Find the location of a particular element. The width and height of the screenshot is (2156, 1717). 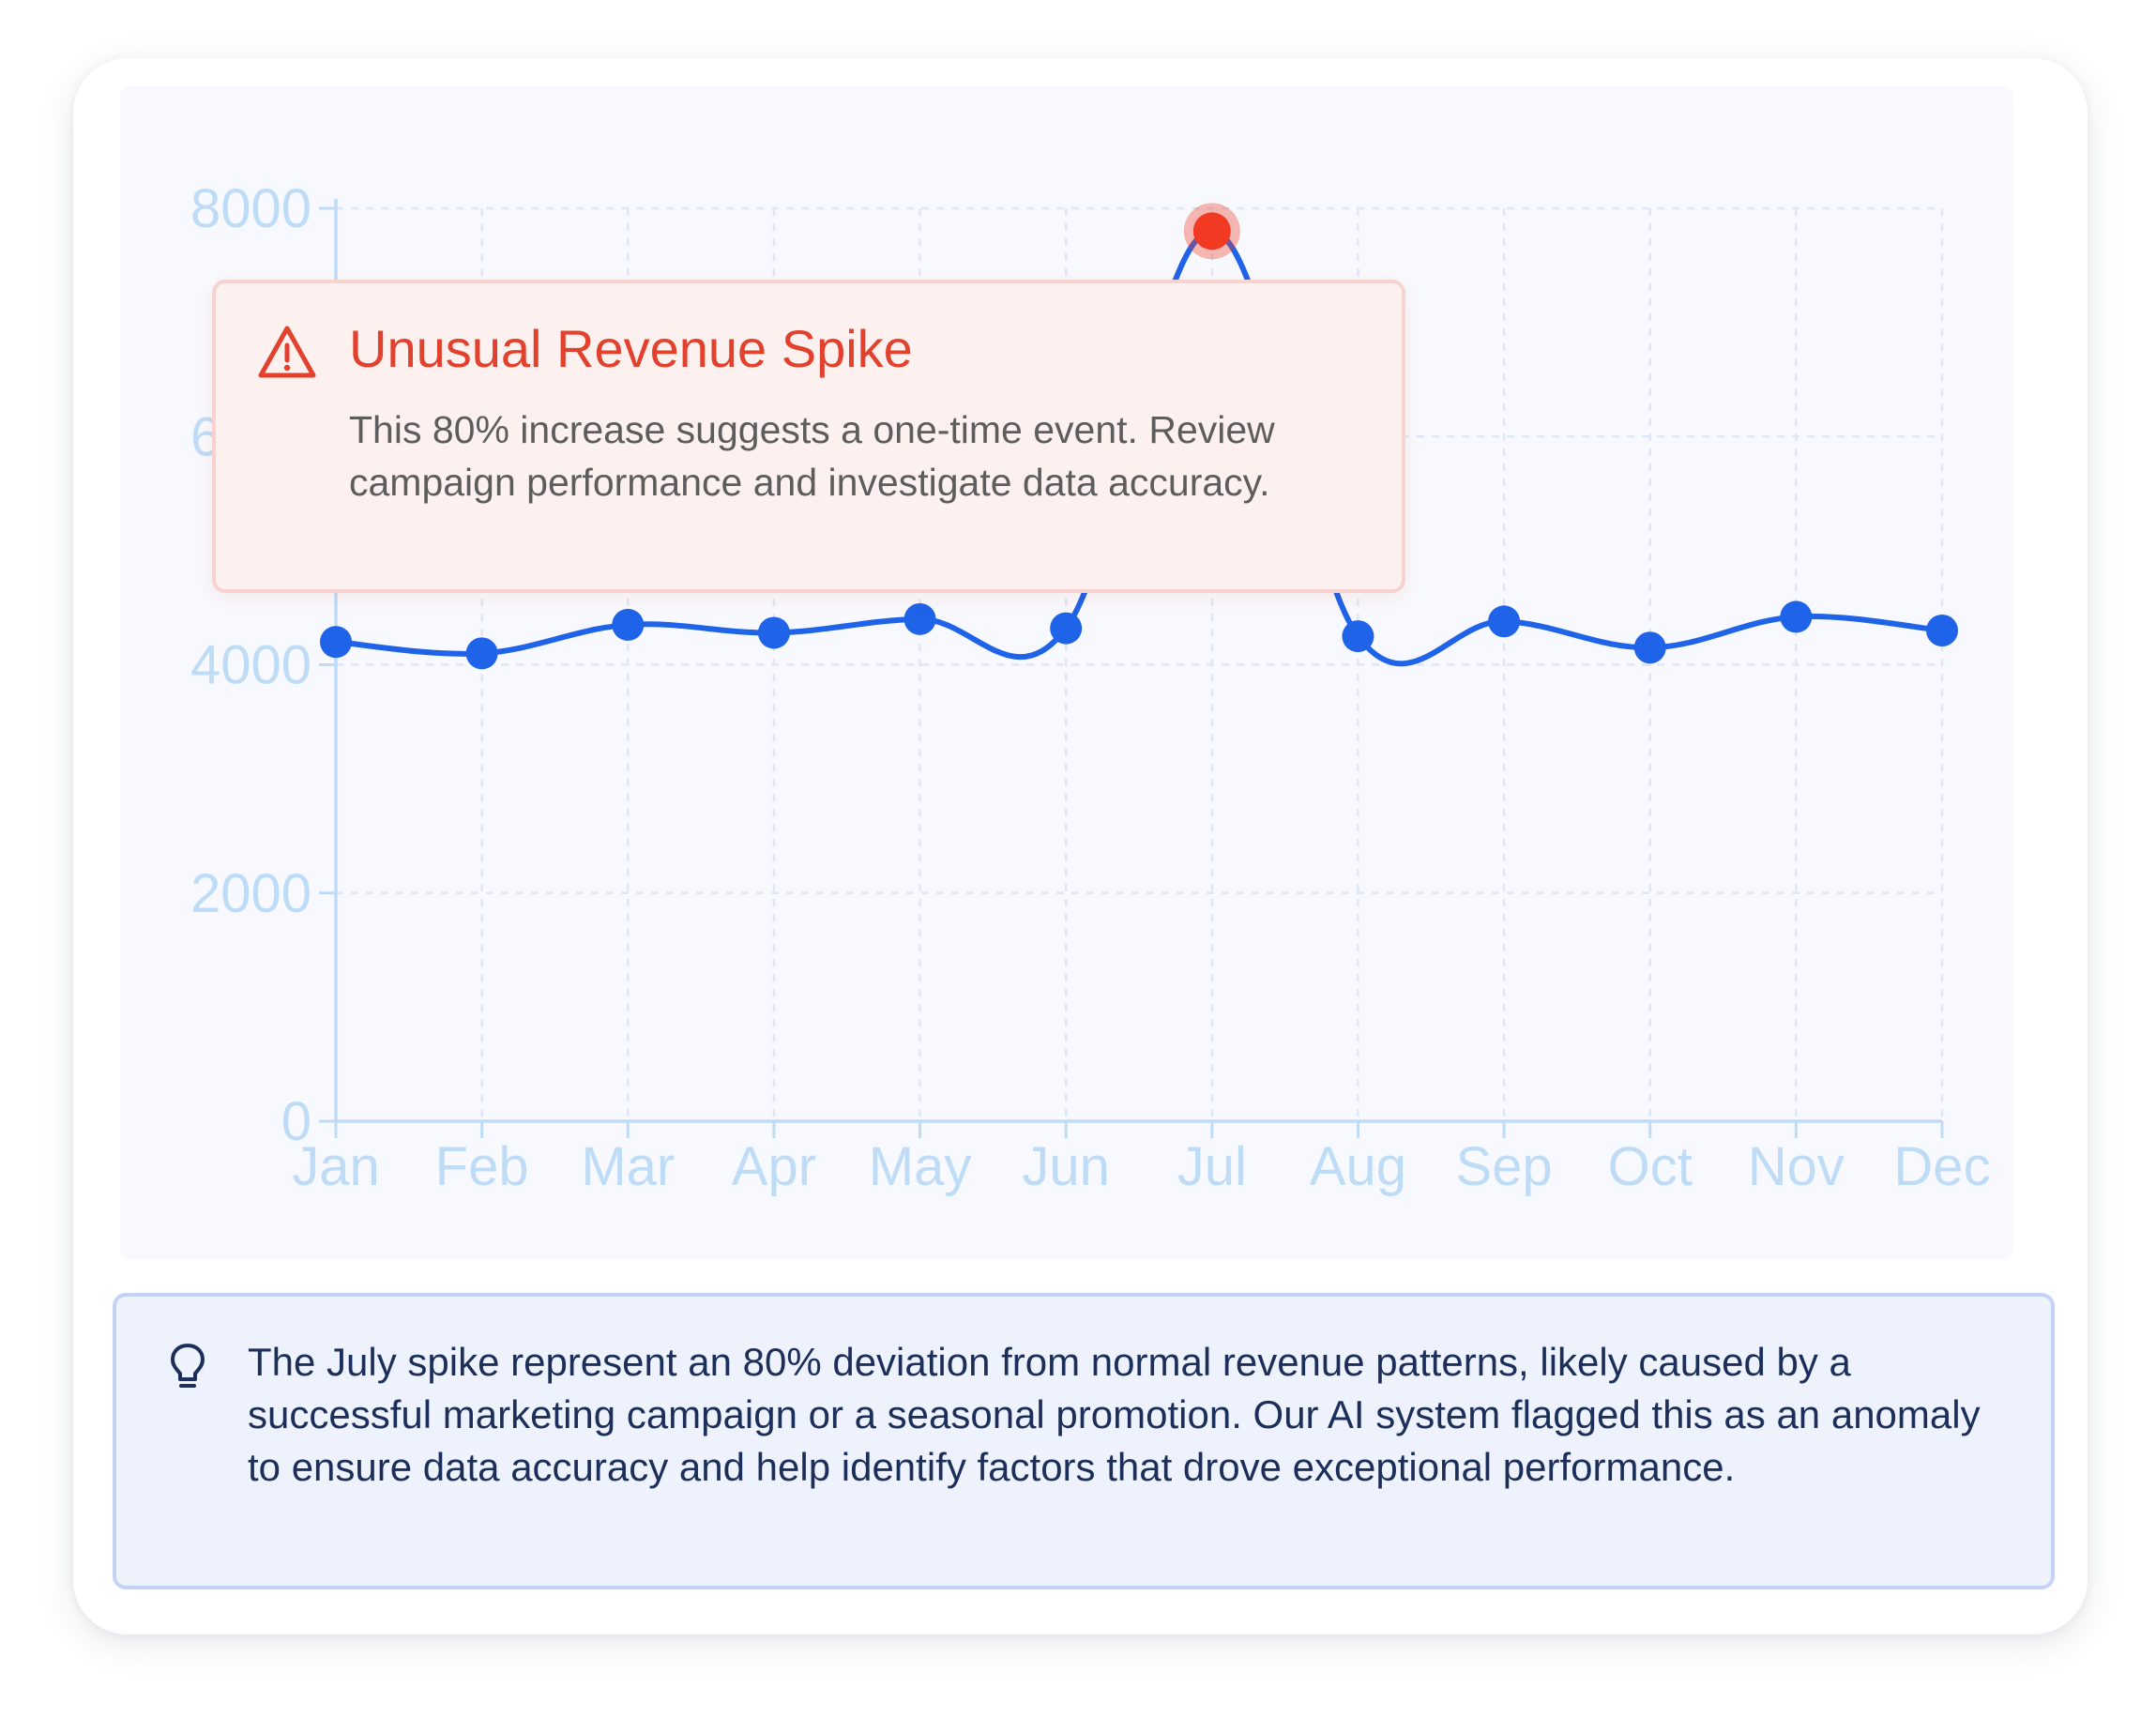

x-tick-label: Dec is located at coordinates (1941, 1166).